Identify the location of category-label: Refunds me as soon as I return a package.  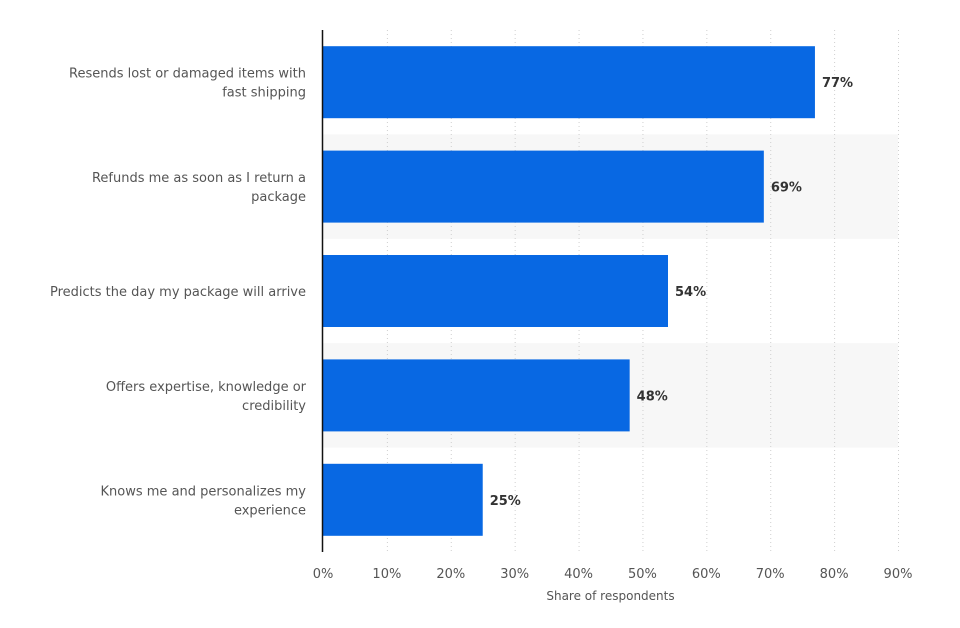
(199, 188).